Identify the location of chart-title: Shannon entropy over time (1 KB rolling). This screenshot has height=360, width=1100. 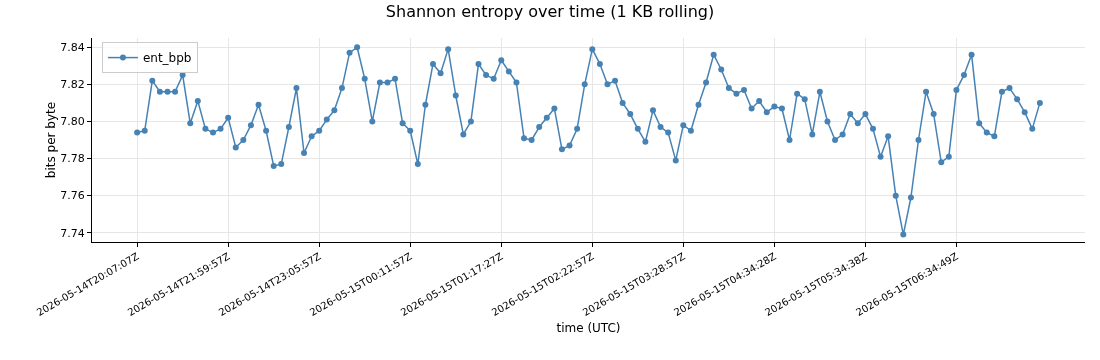
(550, 11).